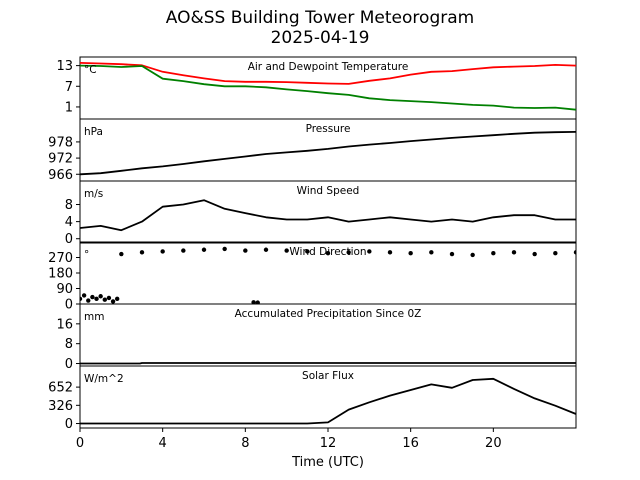 The image size is (640, 480). What do you see at coordinates (104, 379) in the screenshot?
I see `unit-label: W/m^2` at bounding box center [104, 379].